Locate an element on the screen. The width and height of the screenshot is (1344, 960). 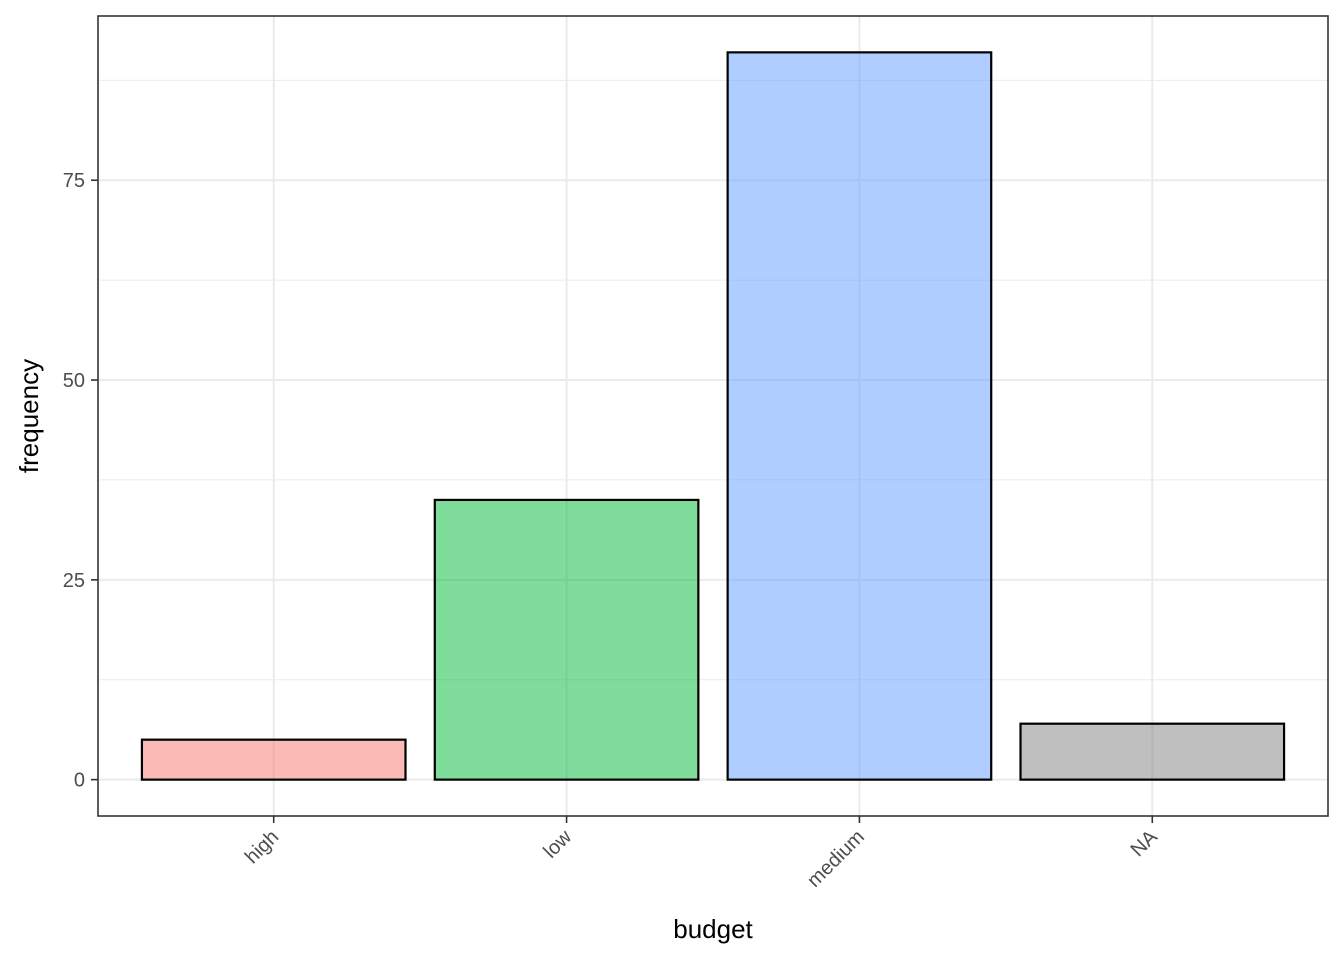
bar-high is located at coordinates (273, 759).